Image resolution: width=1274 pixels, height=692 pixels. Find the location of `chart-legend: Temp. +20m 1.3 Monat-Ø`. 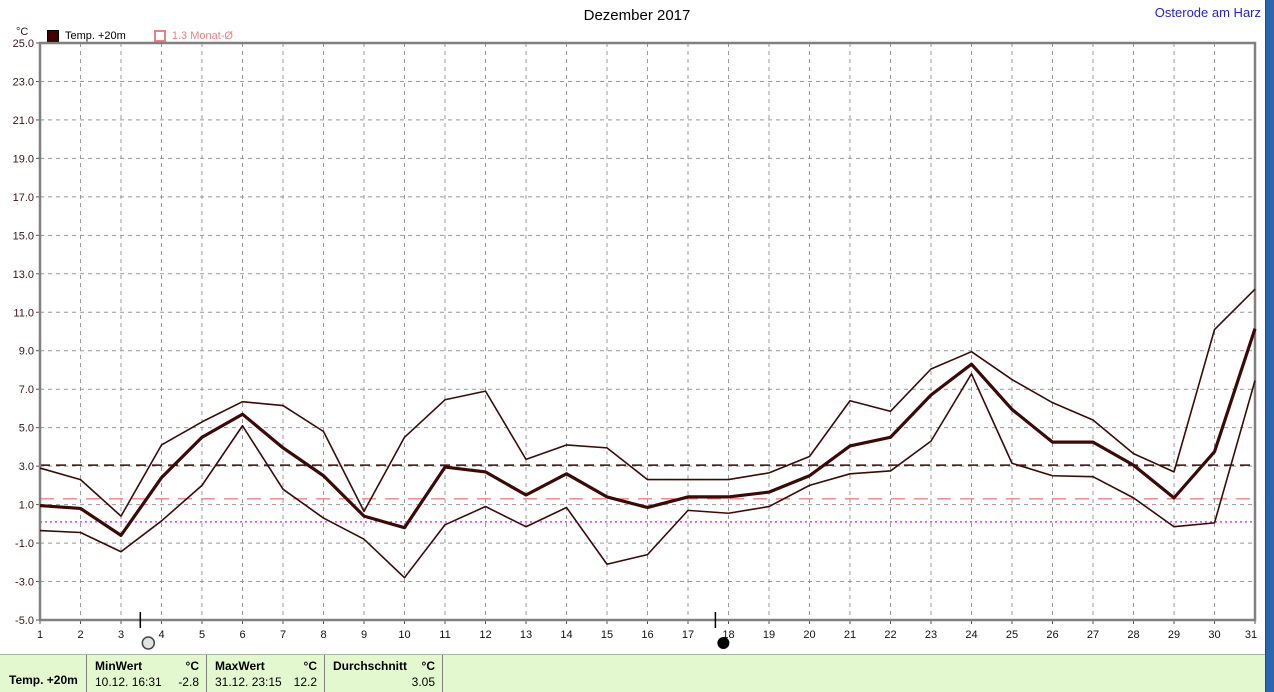

chart-legend: Temp. +20m 1.3 Monat-Ø is located at coordinates (140, 36).